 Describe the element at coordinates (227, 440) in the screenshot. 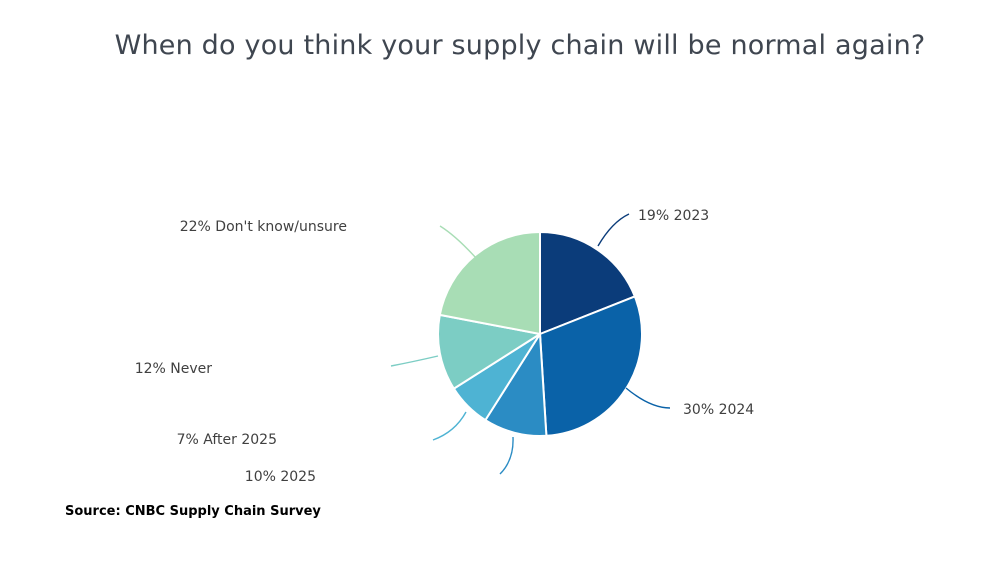

I see `slice-label: 7% After 2025` at that location.